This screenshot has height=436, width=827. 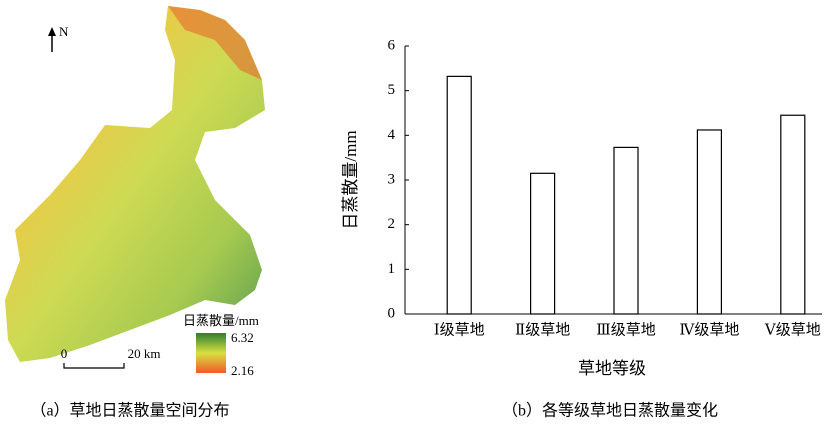 I want to click on y-tick-label: 6, so click(x=392, y=45).